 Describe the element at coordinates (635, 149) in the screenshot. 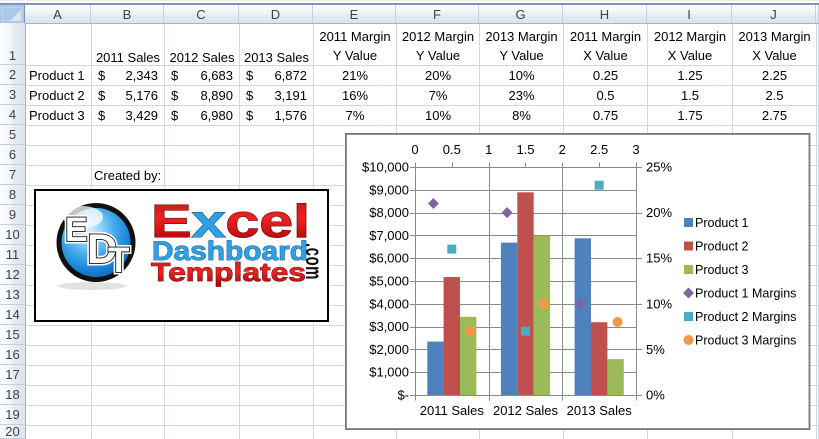

I see `svg-text: 3` at that location.